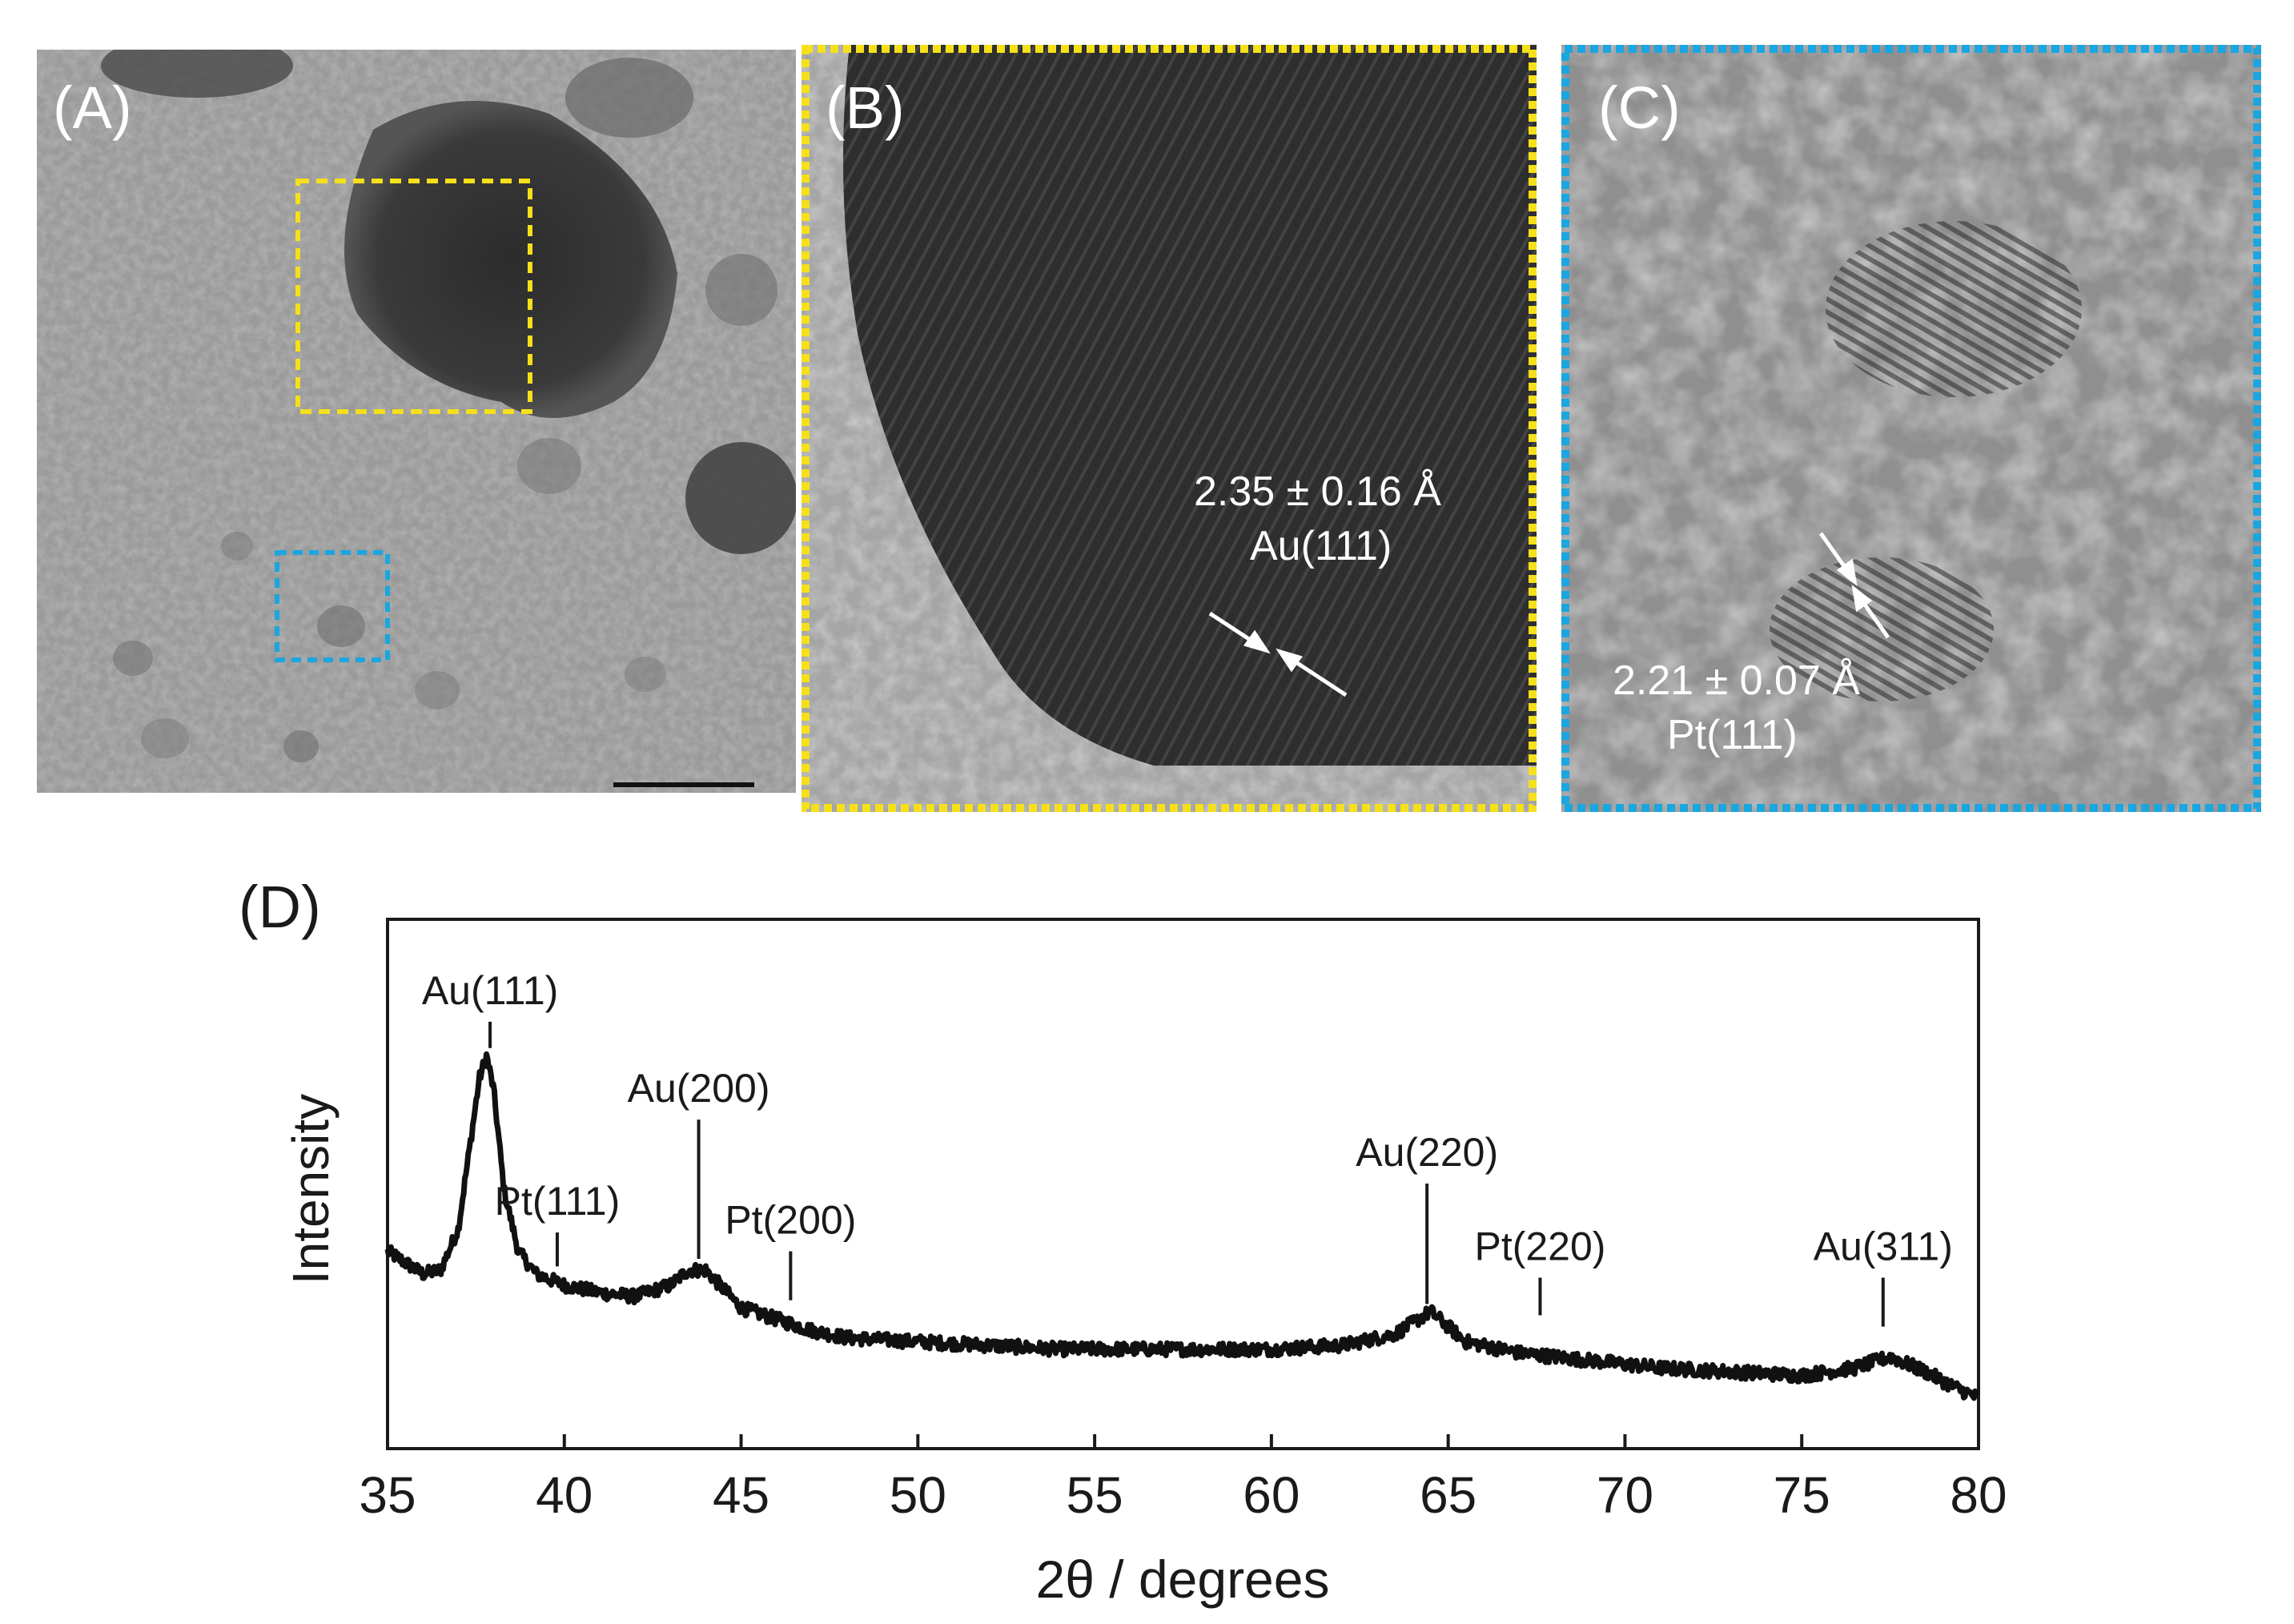 This screenshot has height=1624, width=2294. Describe the element at coordinates (558, 1201) in the screenshot. I see `peak-label-1: Pt(111)` at that location.